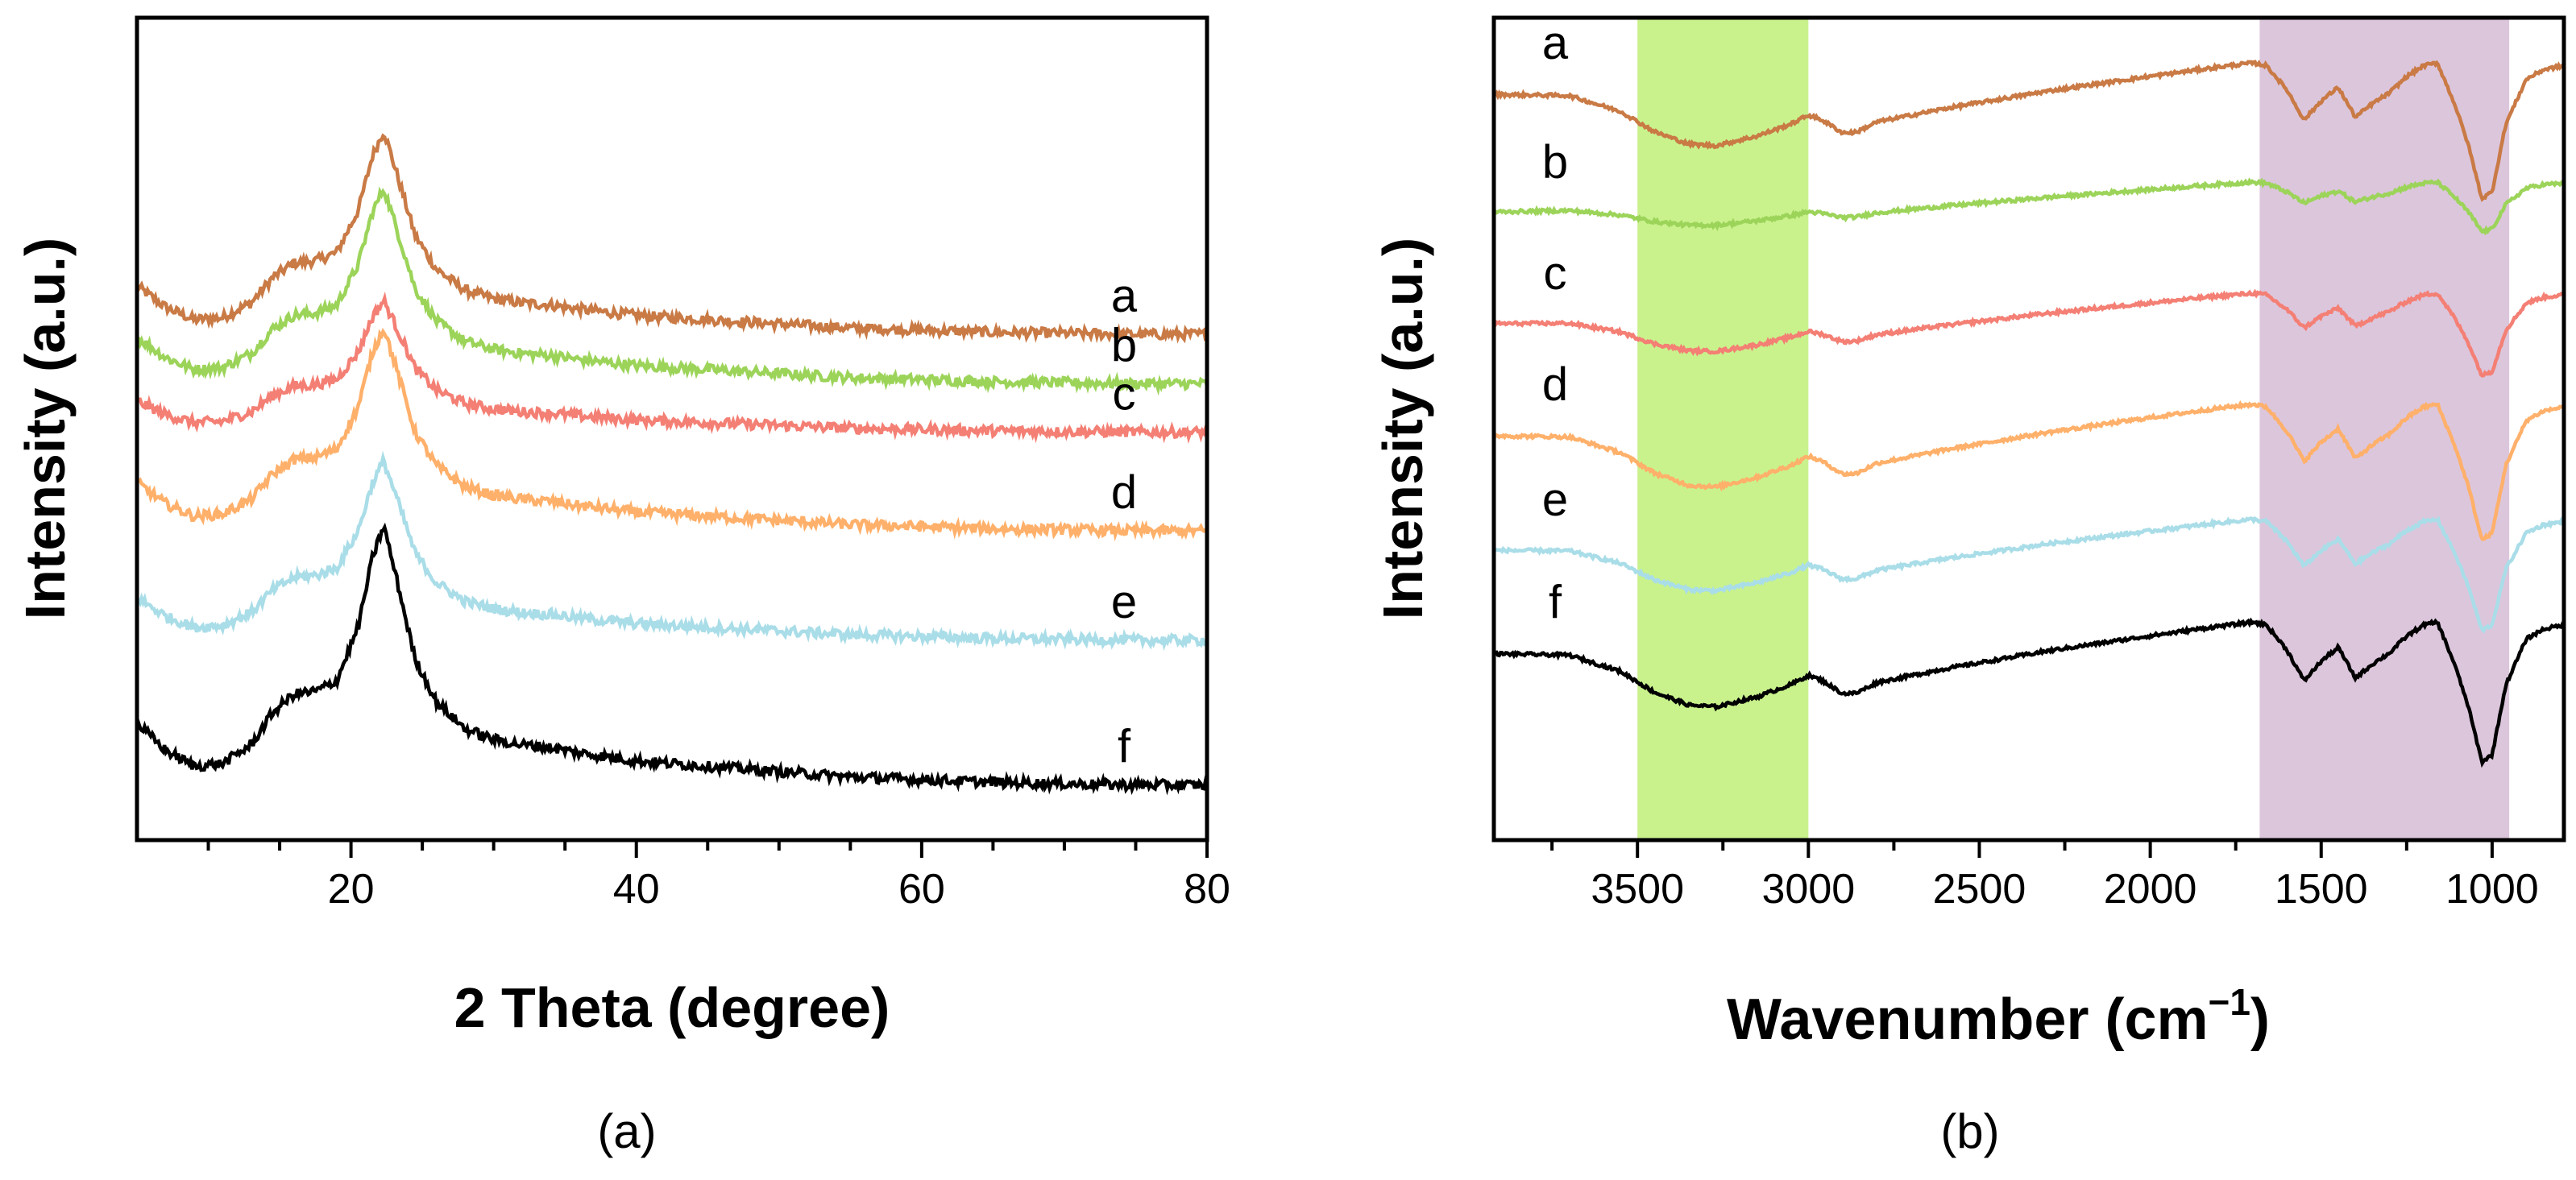 Image resolution: width=2576 pixels, height=1180 pixels. I want to click on panel-b-x-axis-title-main: Wavenumber (cm, so click(1967, 1020).